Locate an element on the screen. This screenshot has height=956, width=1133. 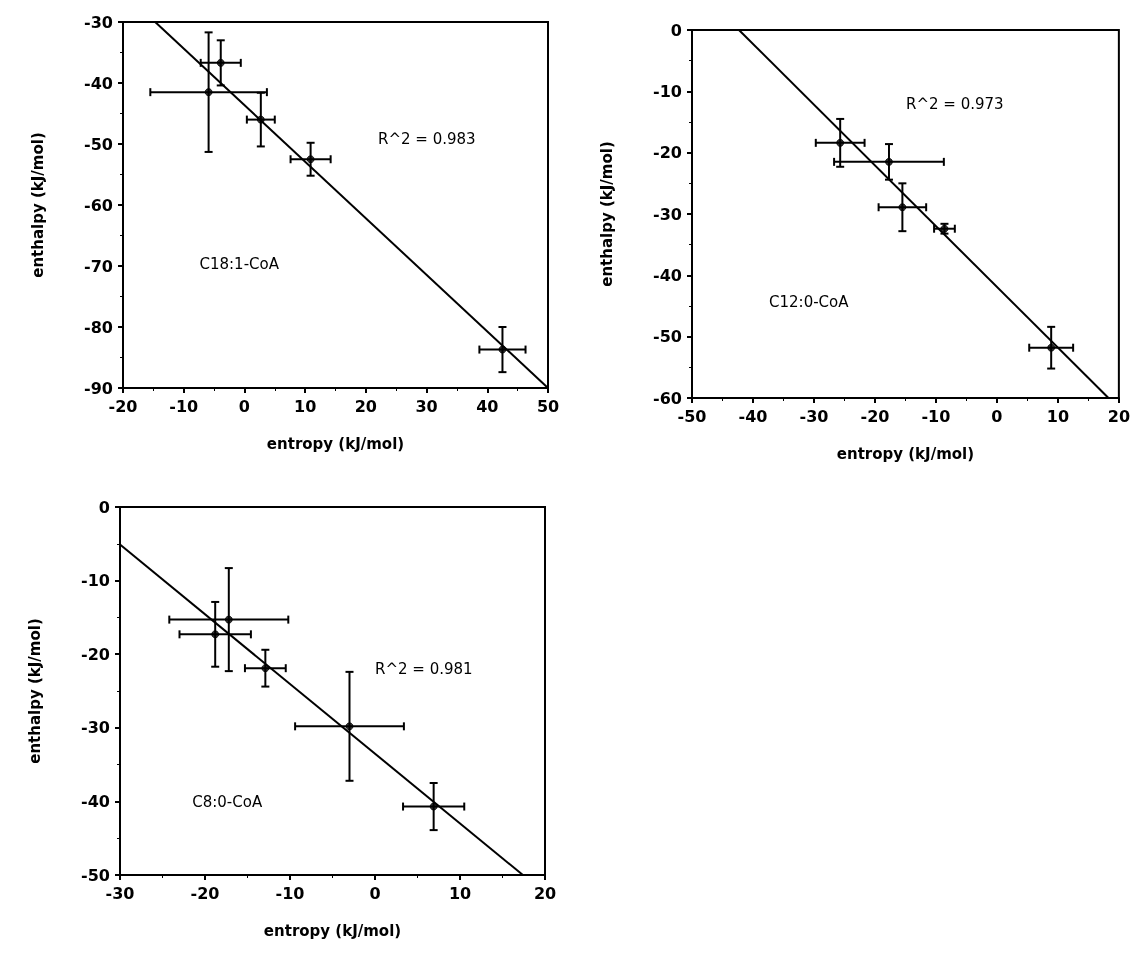
x-tick-label: 40 is located at coordinates (487, 406).